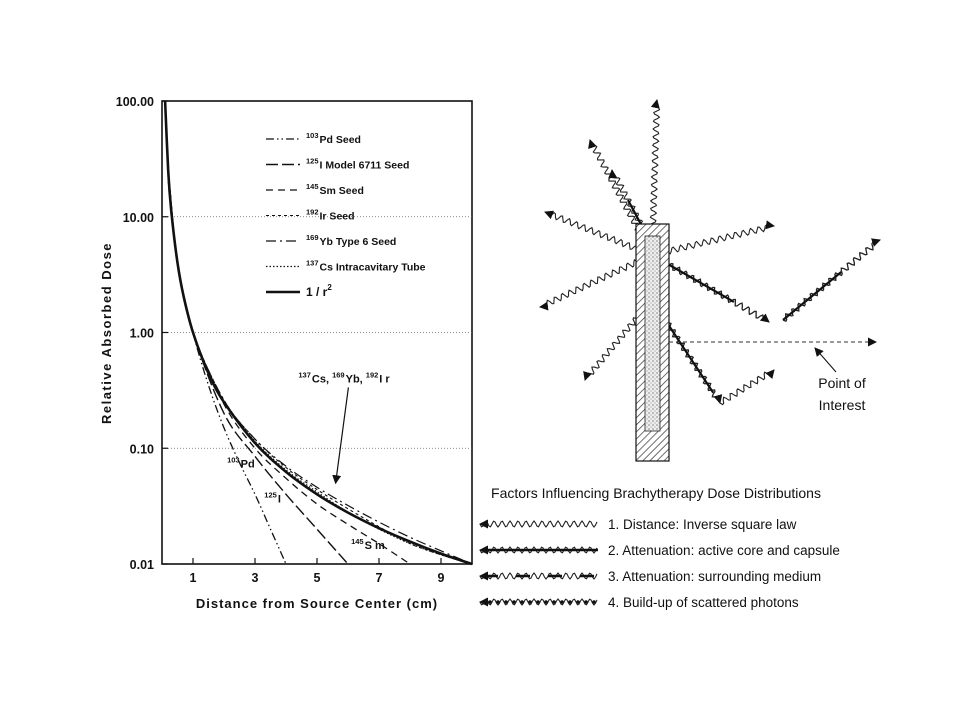  I want to click on diagram-legend-item: 1. Distance: Inverse square law, so click(638, 525).